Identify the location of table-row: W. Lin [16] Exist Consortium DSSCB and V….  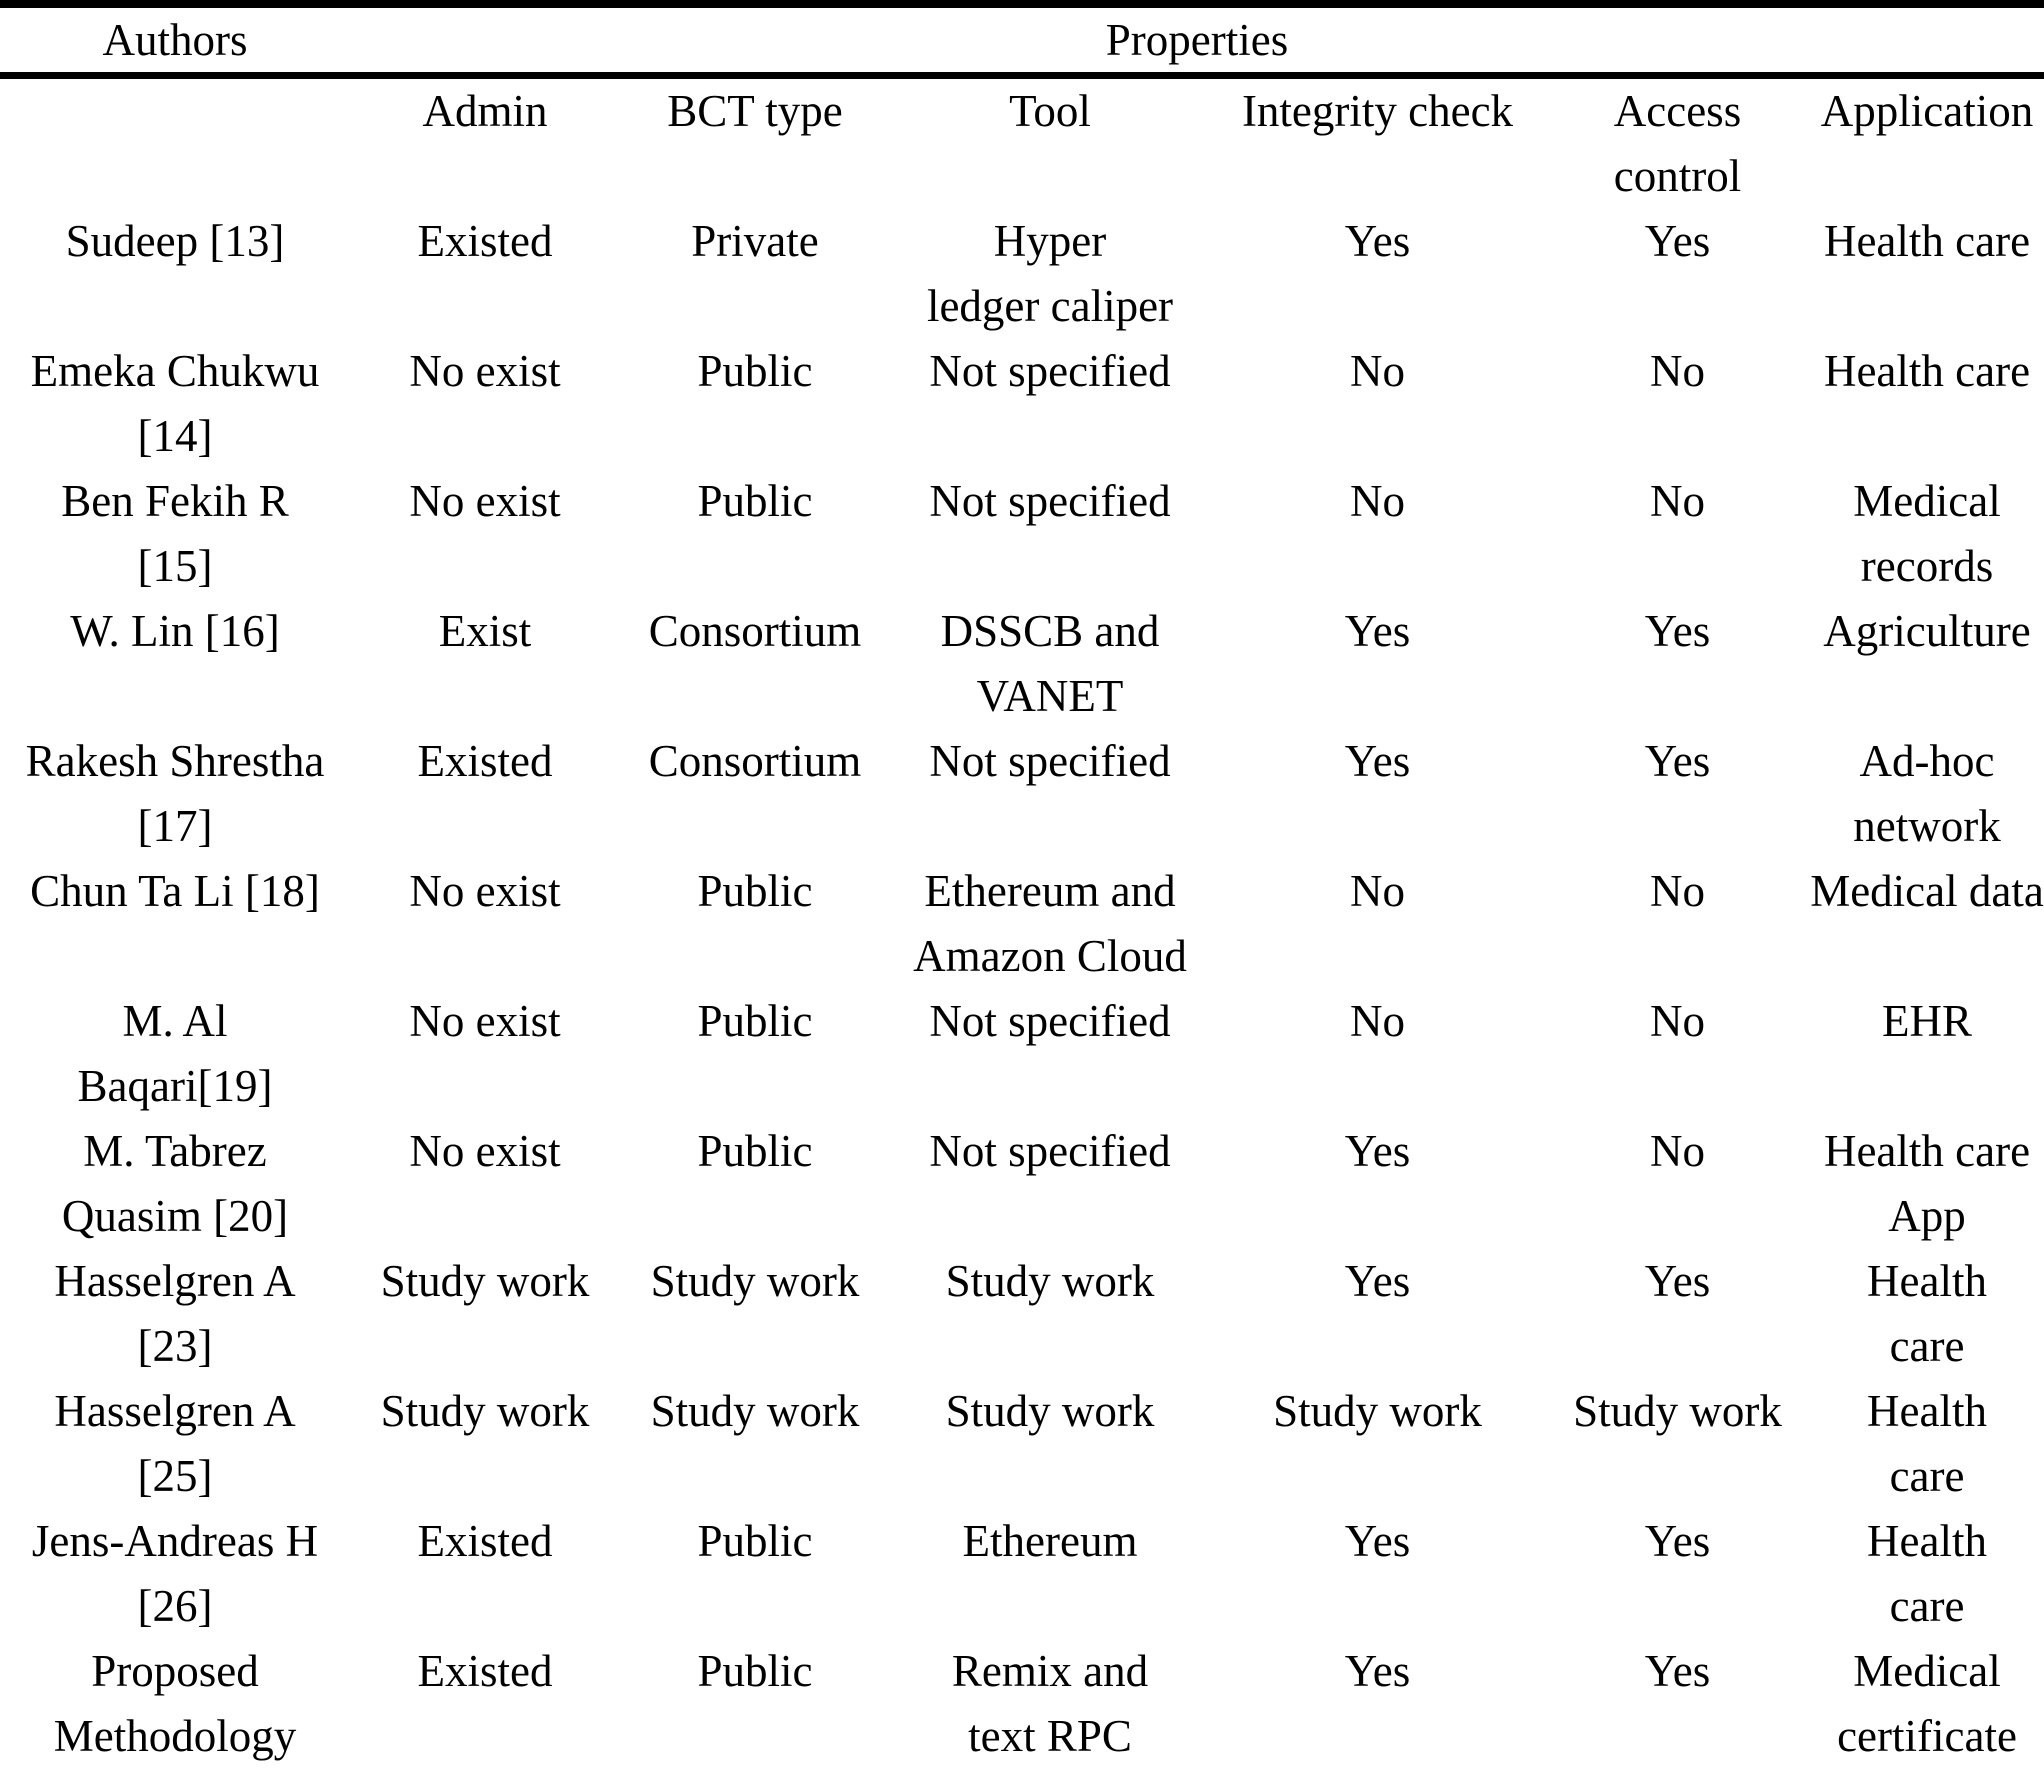
(1022, 664).